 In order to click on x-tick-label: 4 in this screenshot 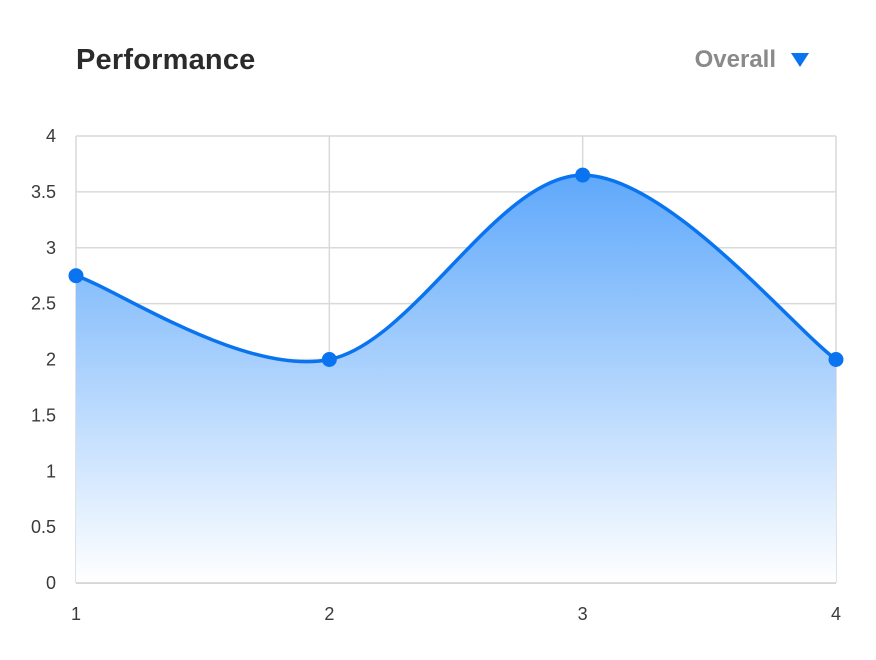, I will do `click(836, 614)`.